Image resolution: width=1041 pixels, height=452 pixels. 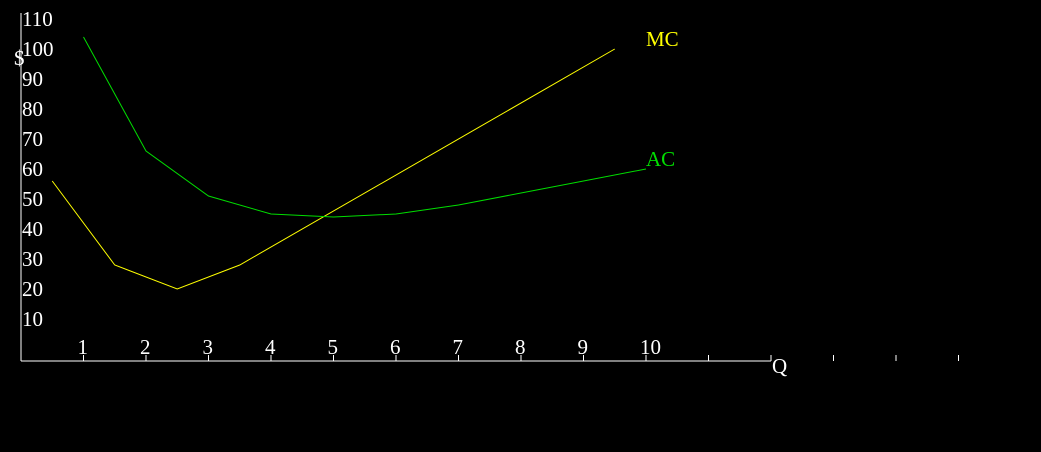 What do you see at coordinates (32, 169) in the screenshot?
I see `y-tick-label: 60` at bounding box center [32, 169].